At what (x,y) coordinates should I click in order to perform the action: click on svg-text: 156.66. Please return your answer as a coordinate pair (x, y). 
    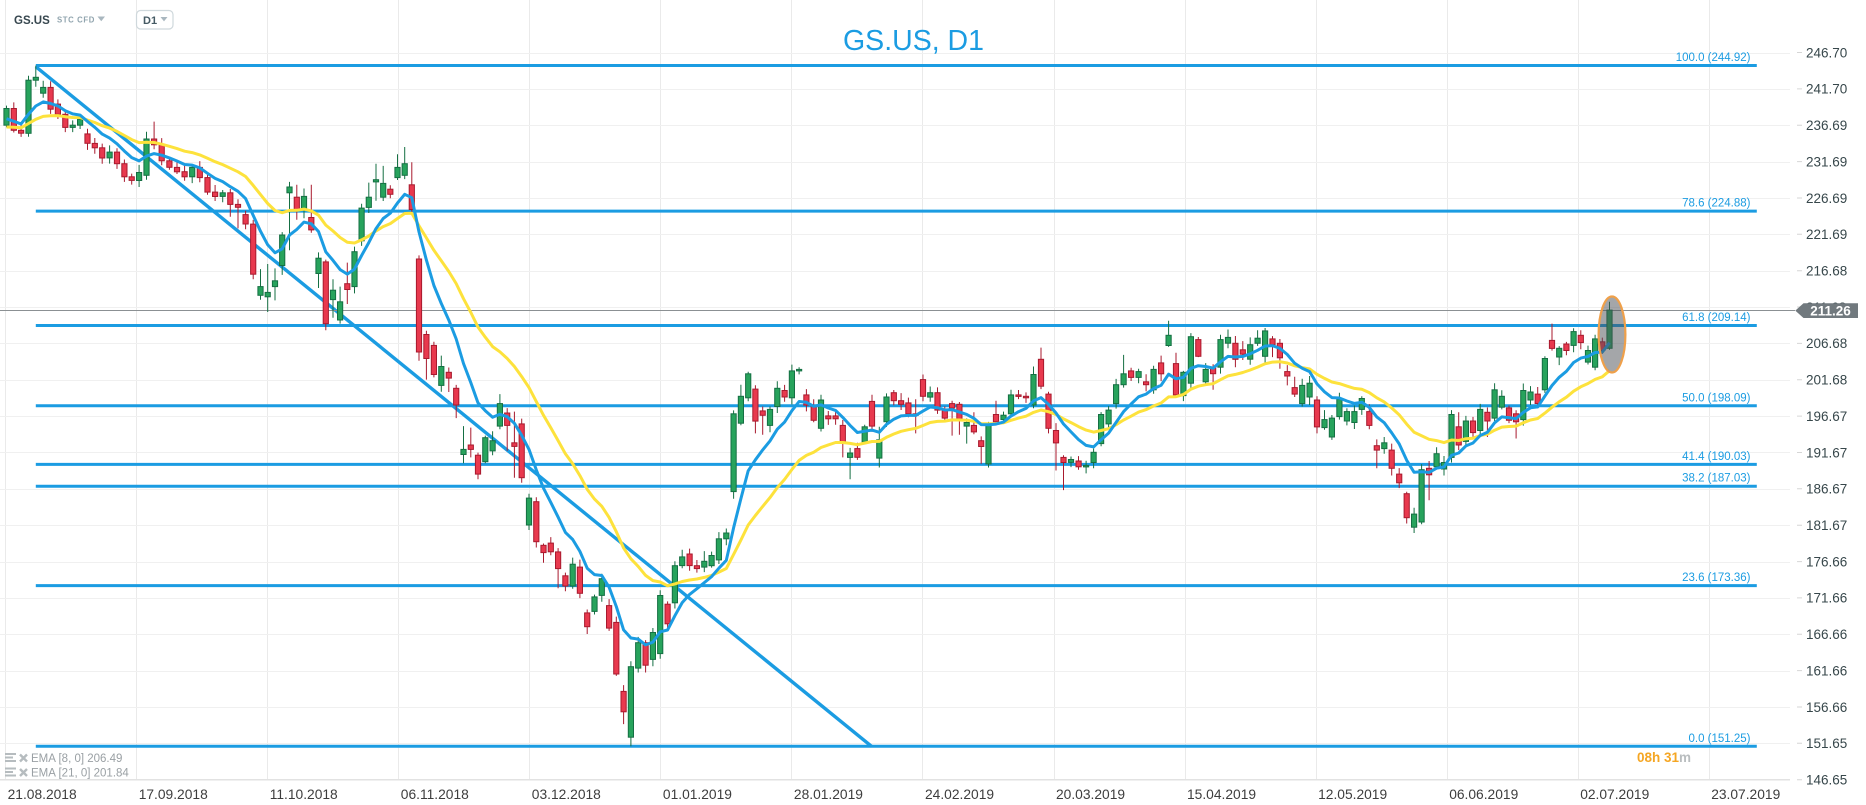
    Looking at the image, I should click on (1826, 707).